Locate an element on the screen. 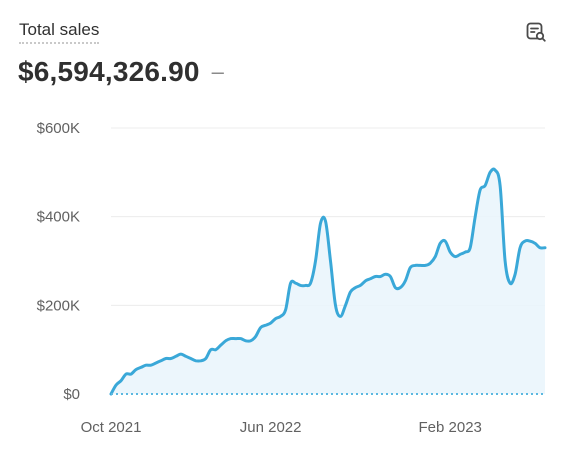 This screenshot has height=449, width=569. y-axis: $0 $200K $400K $600K is located at coordinates (58, 261).